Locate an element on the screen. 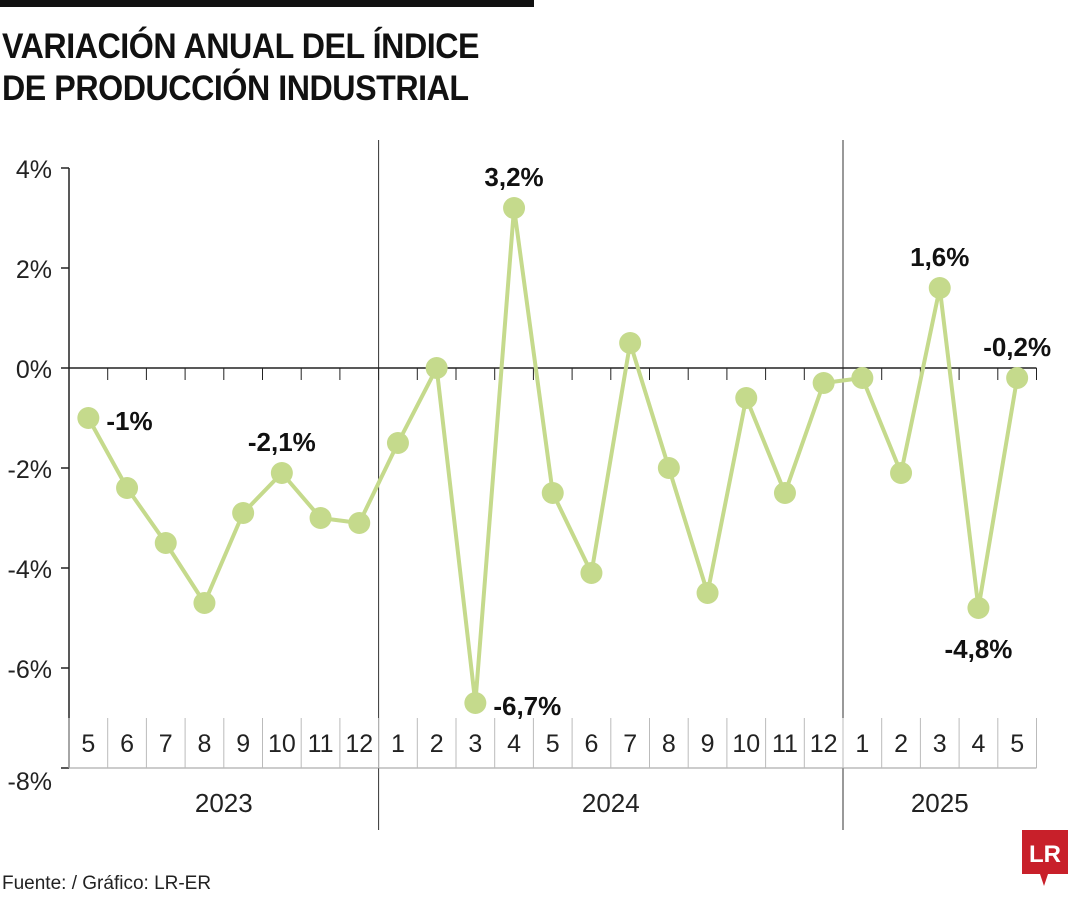  data-label: -1% is located at coordinates (129, 421).